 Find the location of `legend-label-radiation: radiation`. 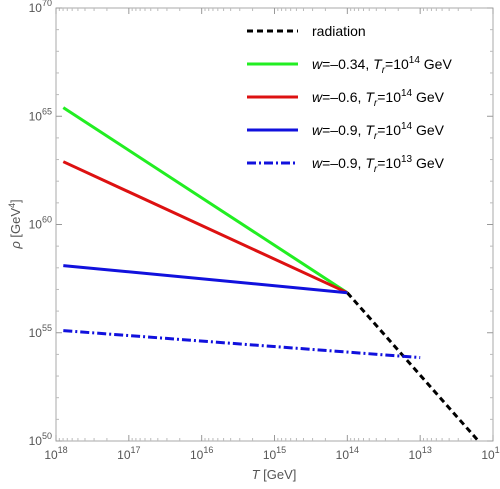

legend-label-radiation: radiation is located at coordinates (339, 31).